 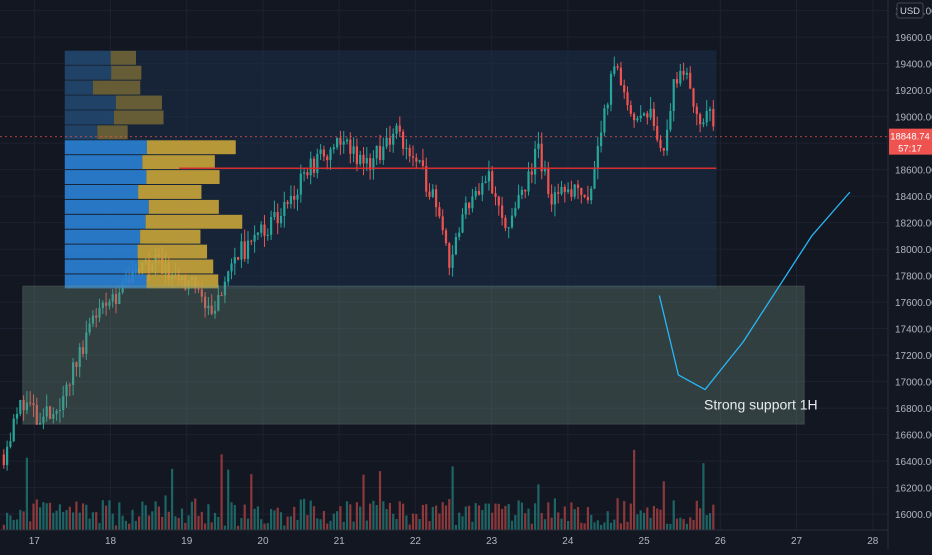 What do you see at coordinates (111, 541) in the screenshot?
I see `x-tick-label: 18` at bounding box center [111, 541].